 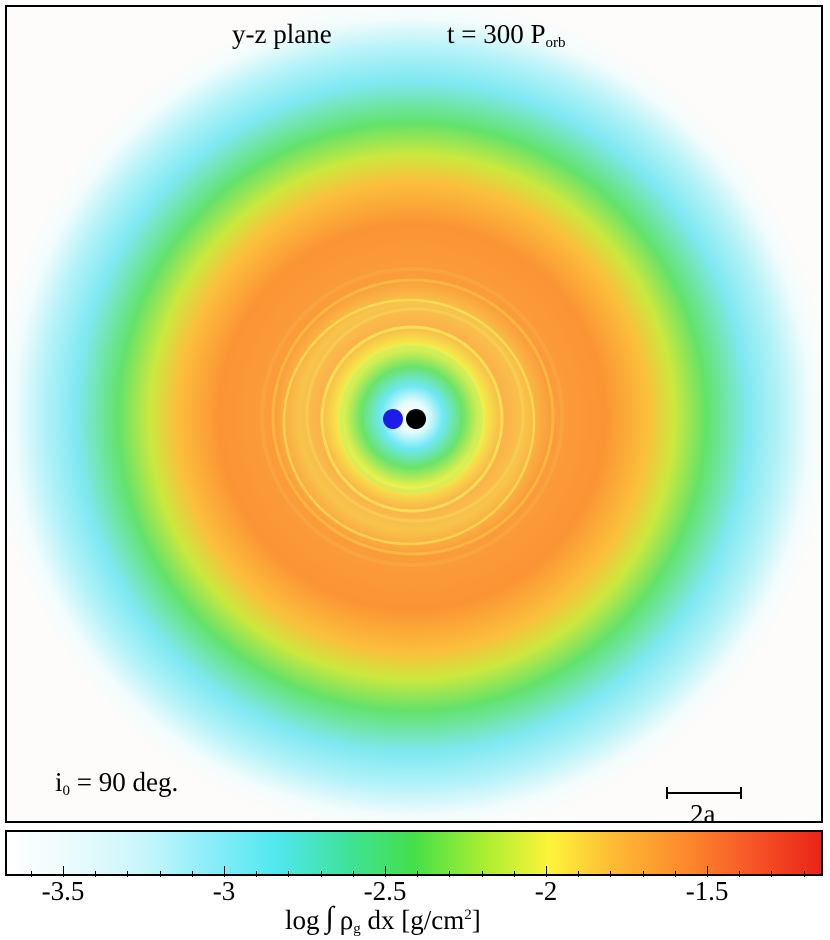 I want to click on colorbar-tick-label: -3, so click(x=224, y=891).